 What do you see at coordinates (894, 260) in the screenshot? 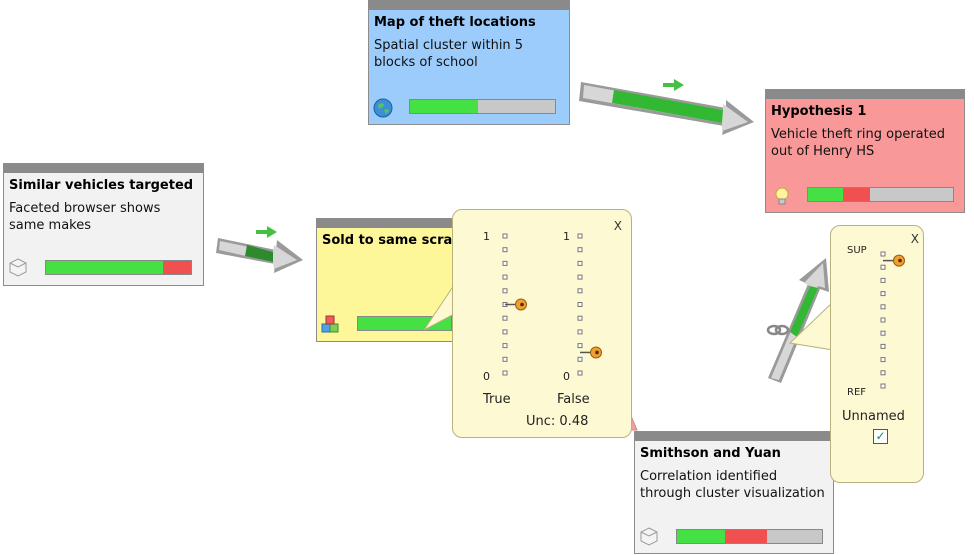
I see `link-slider-handle` at bounding box center [894, 260].